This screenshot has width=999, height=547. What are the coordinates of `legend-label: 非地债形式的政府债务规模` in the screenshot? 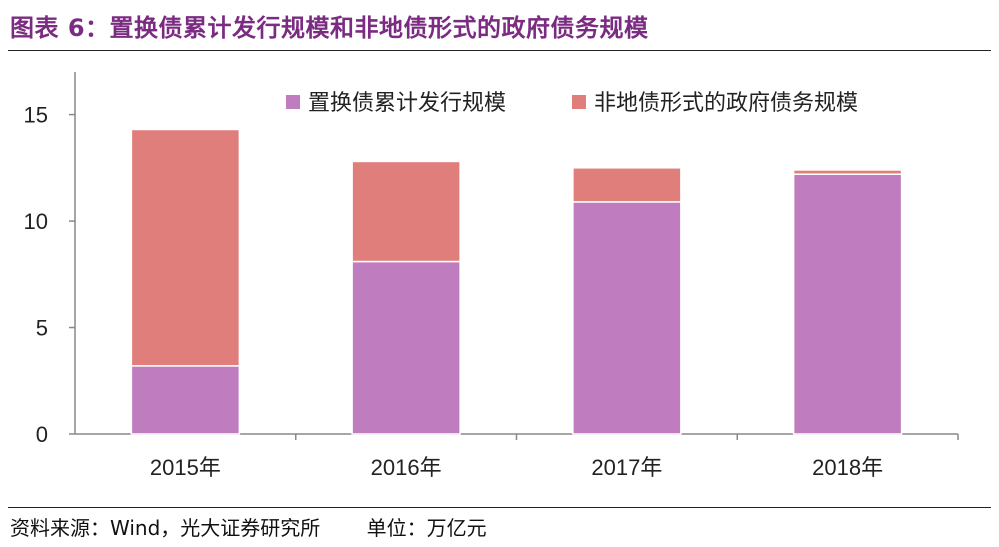 It's located at (726, 103).